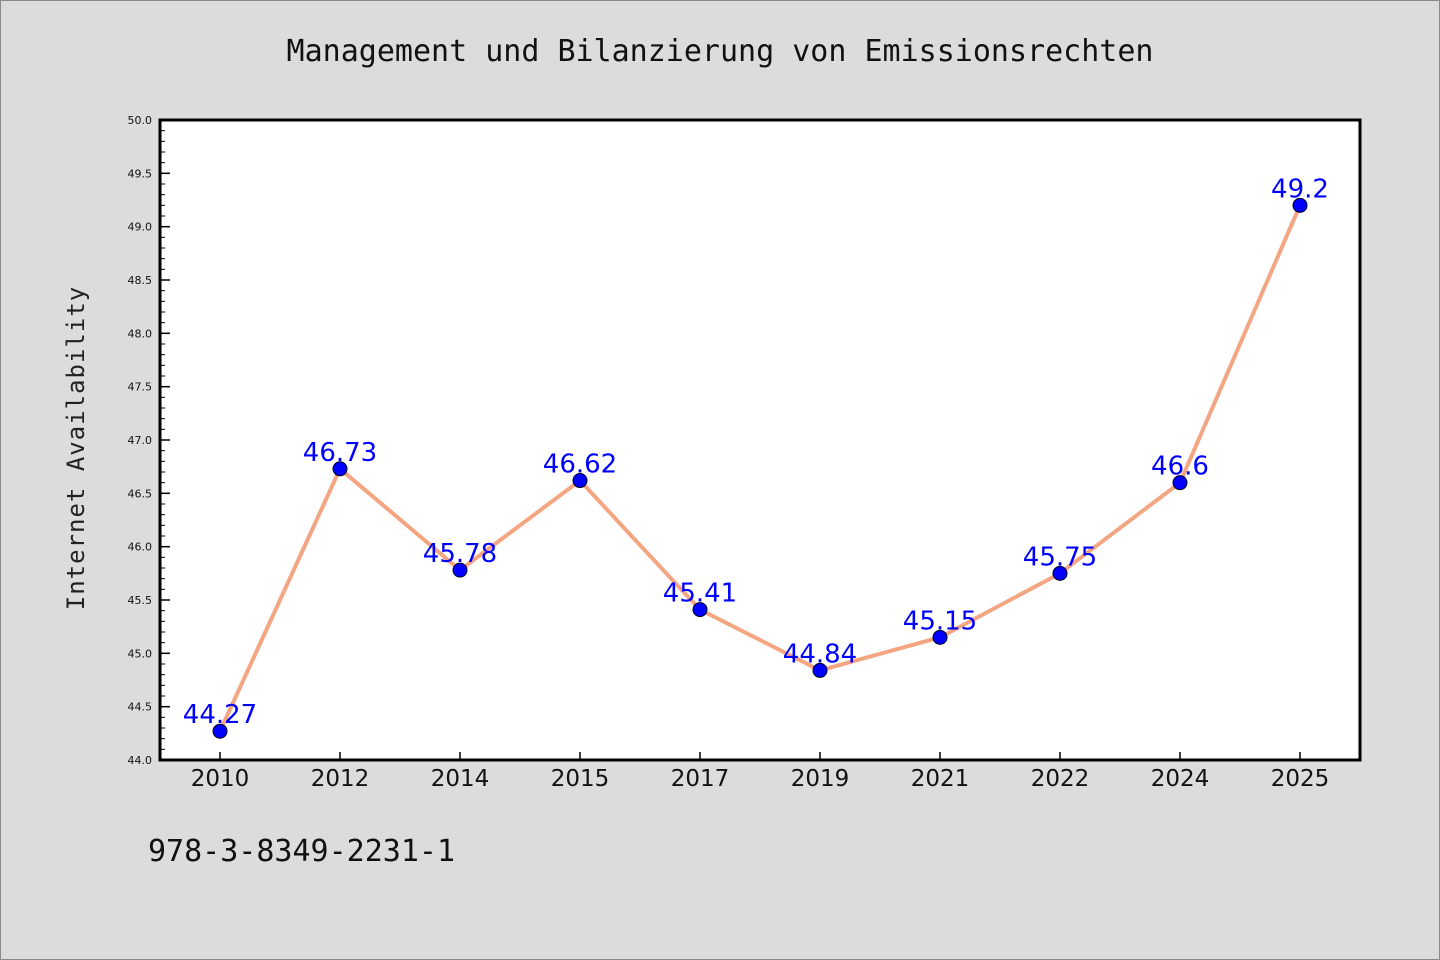 The height and width of the screenshot is (960, 1440). What do you see at coordinates (940, 779) in the screenshot?
I see `x-tick-label: 2021` at bounding box center [940, 779].